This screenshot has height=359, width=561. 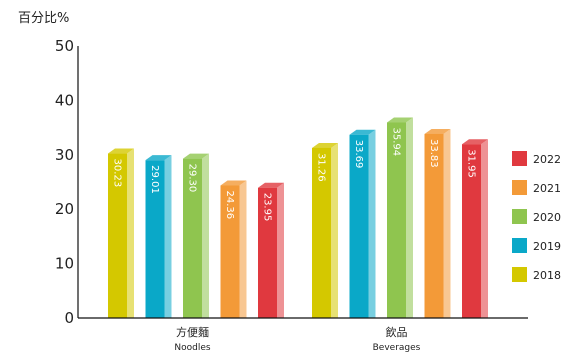 What do you see at coordinates (397, 332) in the screenshot?
I see `category-label-zh: 飲品` at bounding box center [397, 332].